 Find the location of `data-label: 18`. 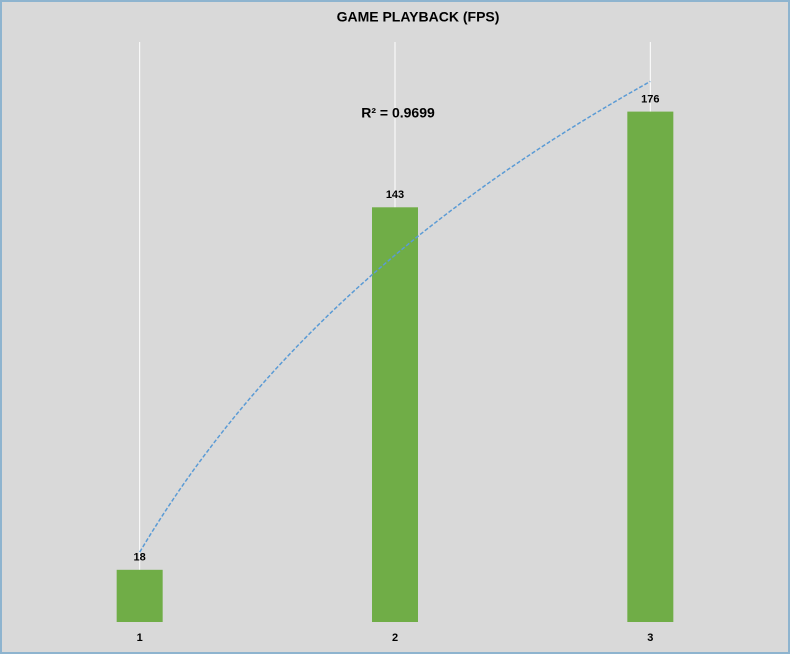

data-label: 18 is located at coordinates (140, 558).